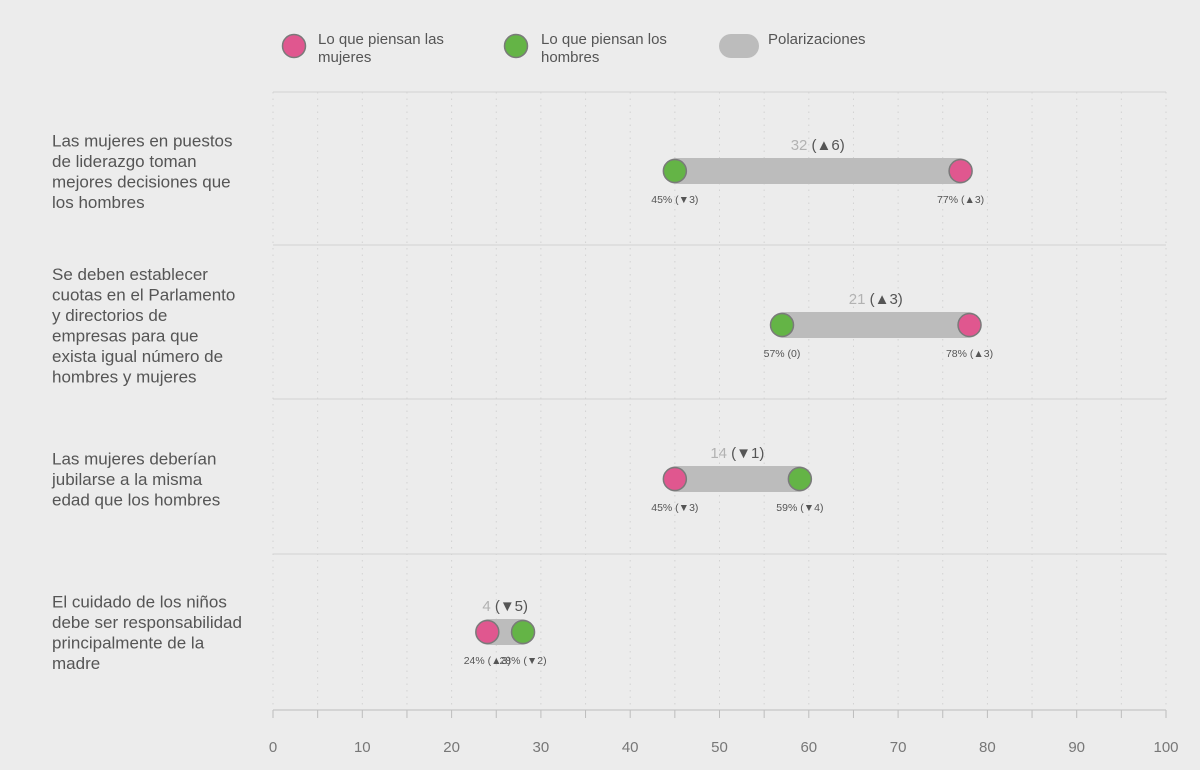 The height and width of the screenshot is (770, 1200). What do you see at coordinates (883, 299) in the screenshot?
I see `gap-change: (▲3)` at bounding box center [883, 299].